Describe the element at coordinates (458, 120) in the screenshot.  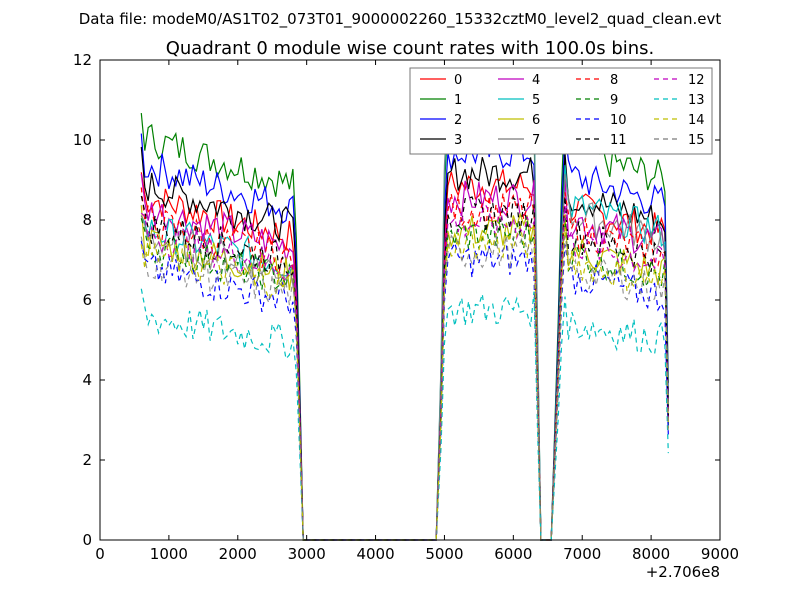
I see `legend-label-2: 2` at that location.